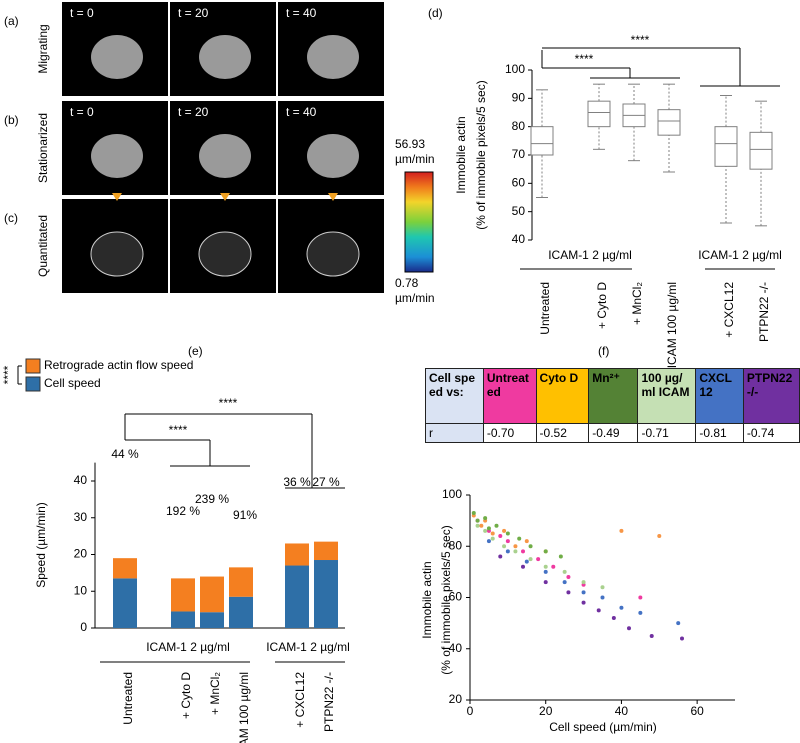  What do you see at coordinates (456, 699) in the screenshot?
I see `y-tick-label: 20` at bounding box center [456, 699].